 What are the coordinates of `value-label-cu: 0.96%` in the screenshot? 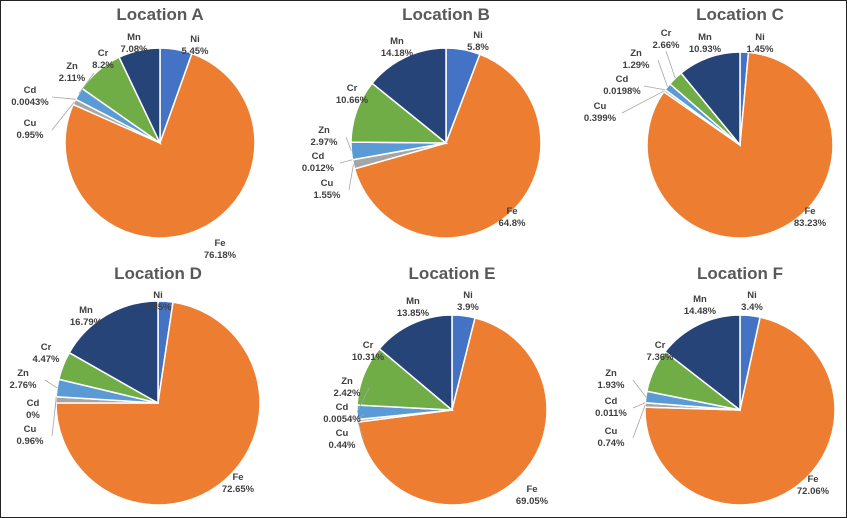 It's located at (30, 441).